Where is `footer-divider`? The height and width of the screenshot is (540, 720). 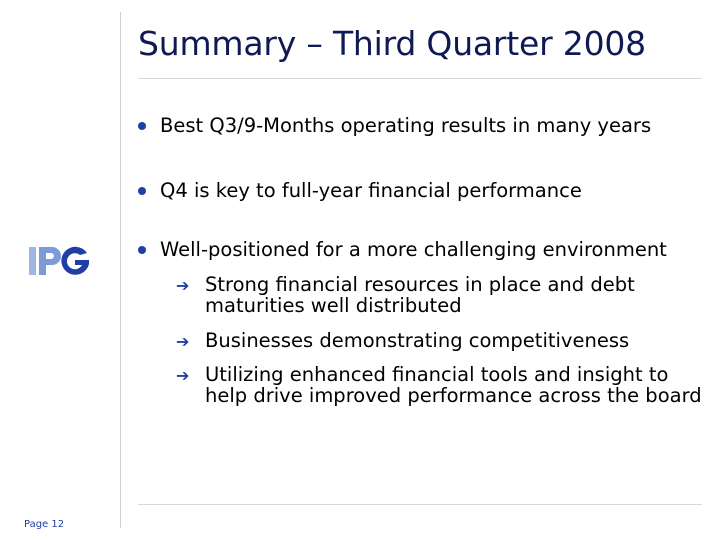
footer-divider is located at coordinates (420, 504).